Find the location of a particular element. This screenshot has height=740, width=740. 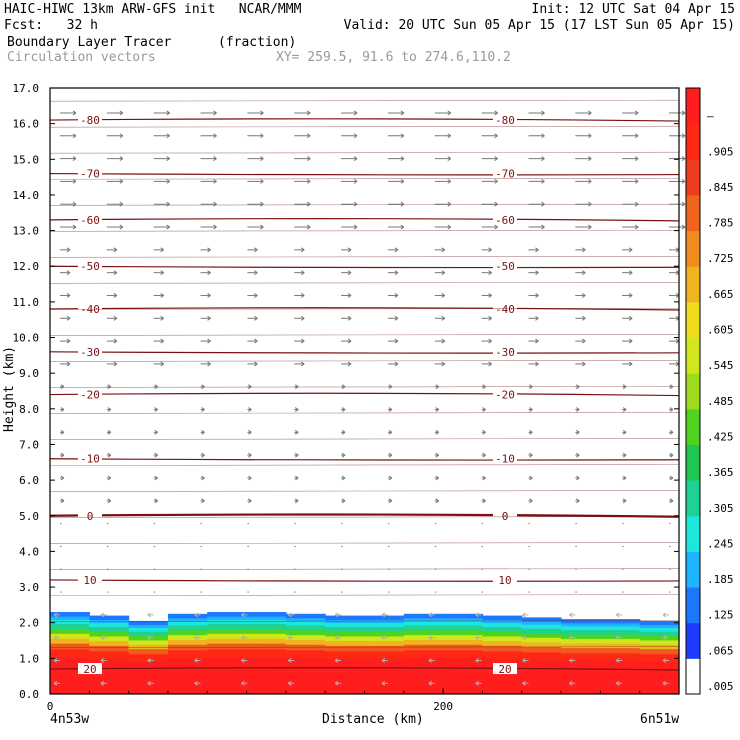

isotherm-line is located at coordinates (364, 231).